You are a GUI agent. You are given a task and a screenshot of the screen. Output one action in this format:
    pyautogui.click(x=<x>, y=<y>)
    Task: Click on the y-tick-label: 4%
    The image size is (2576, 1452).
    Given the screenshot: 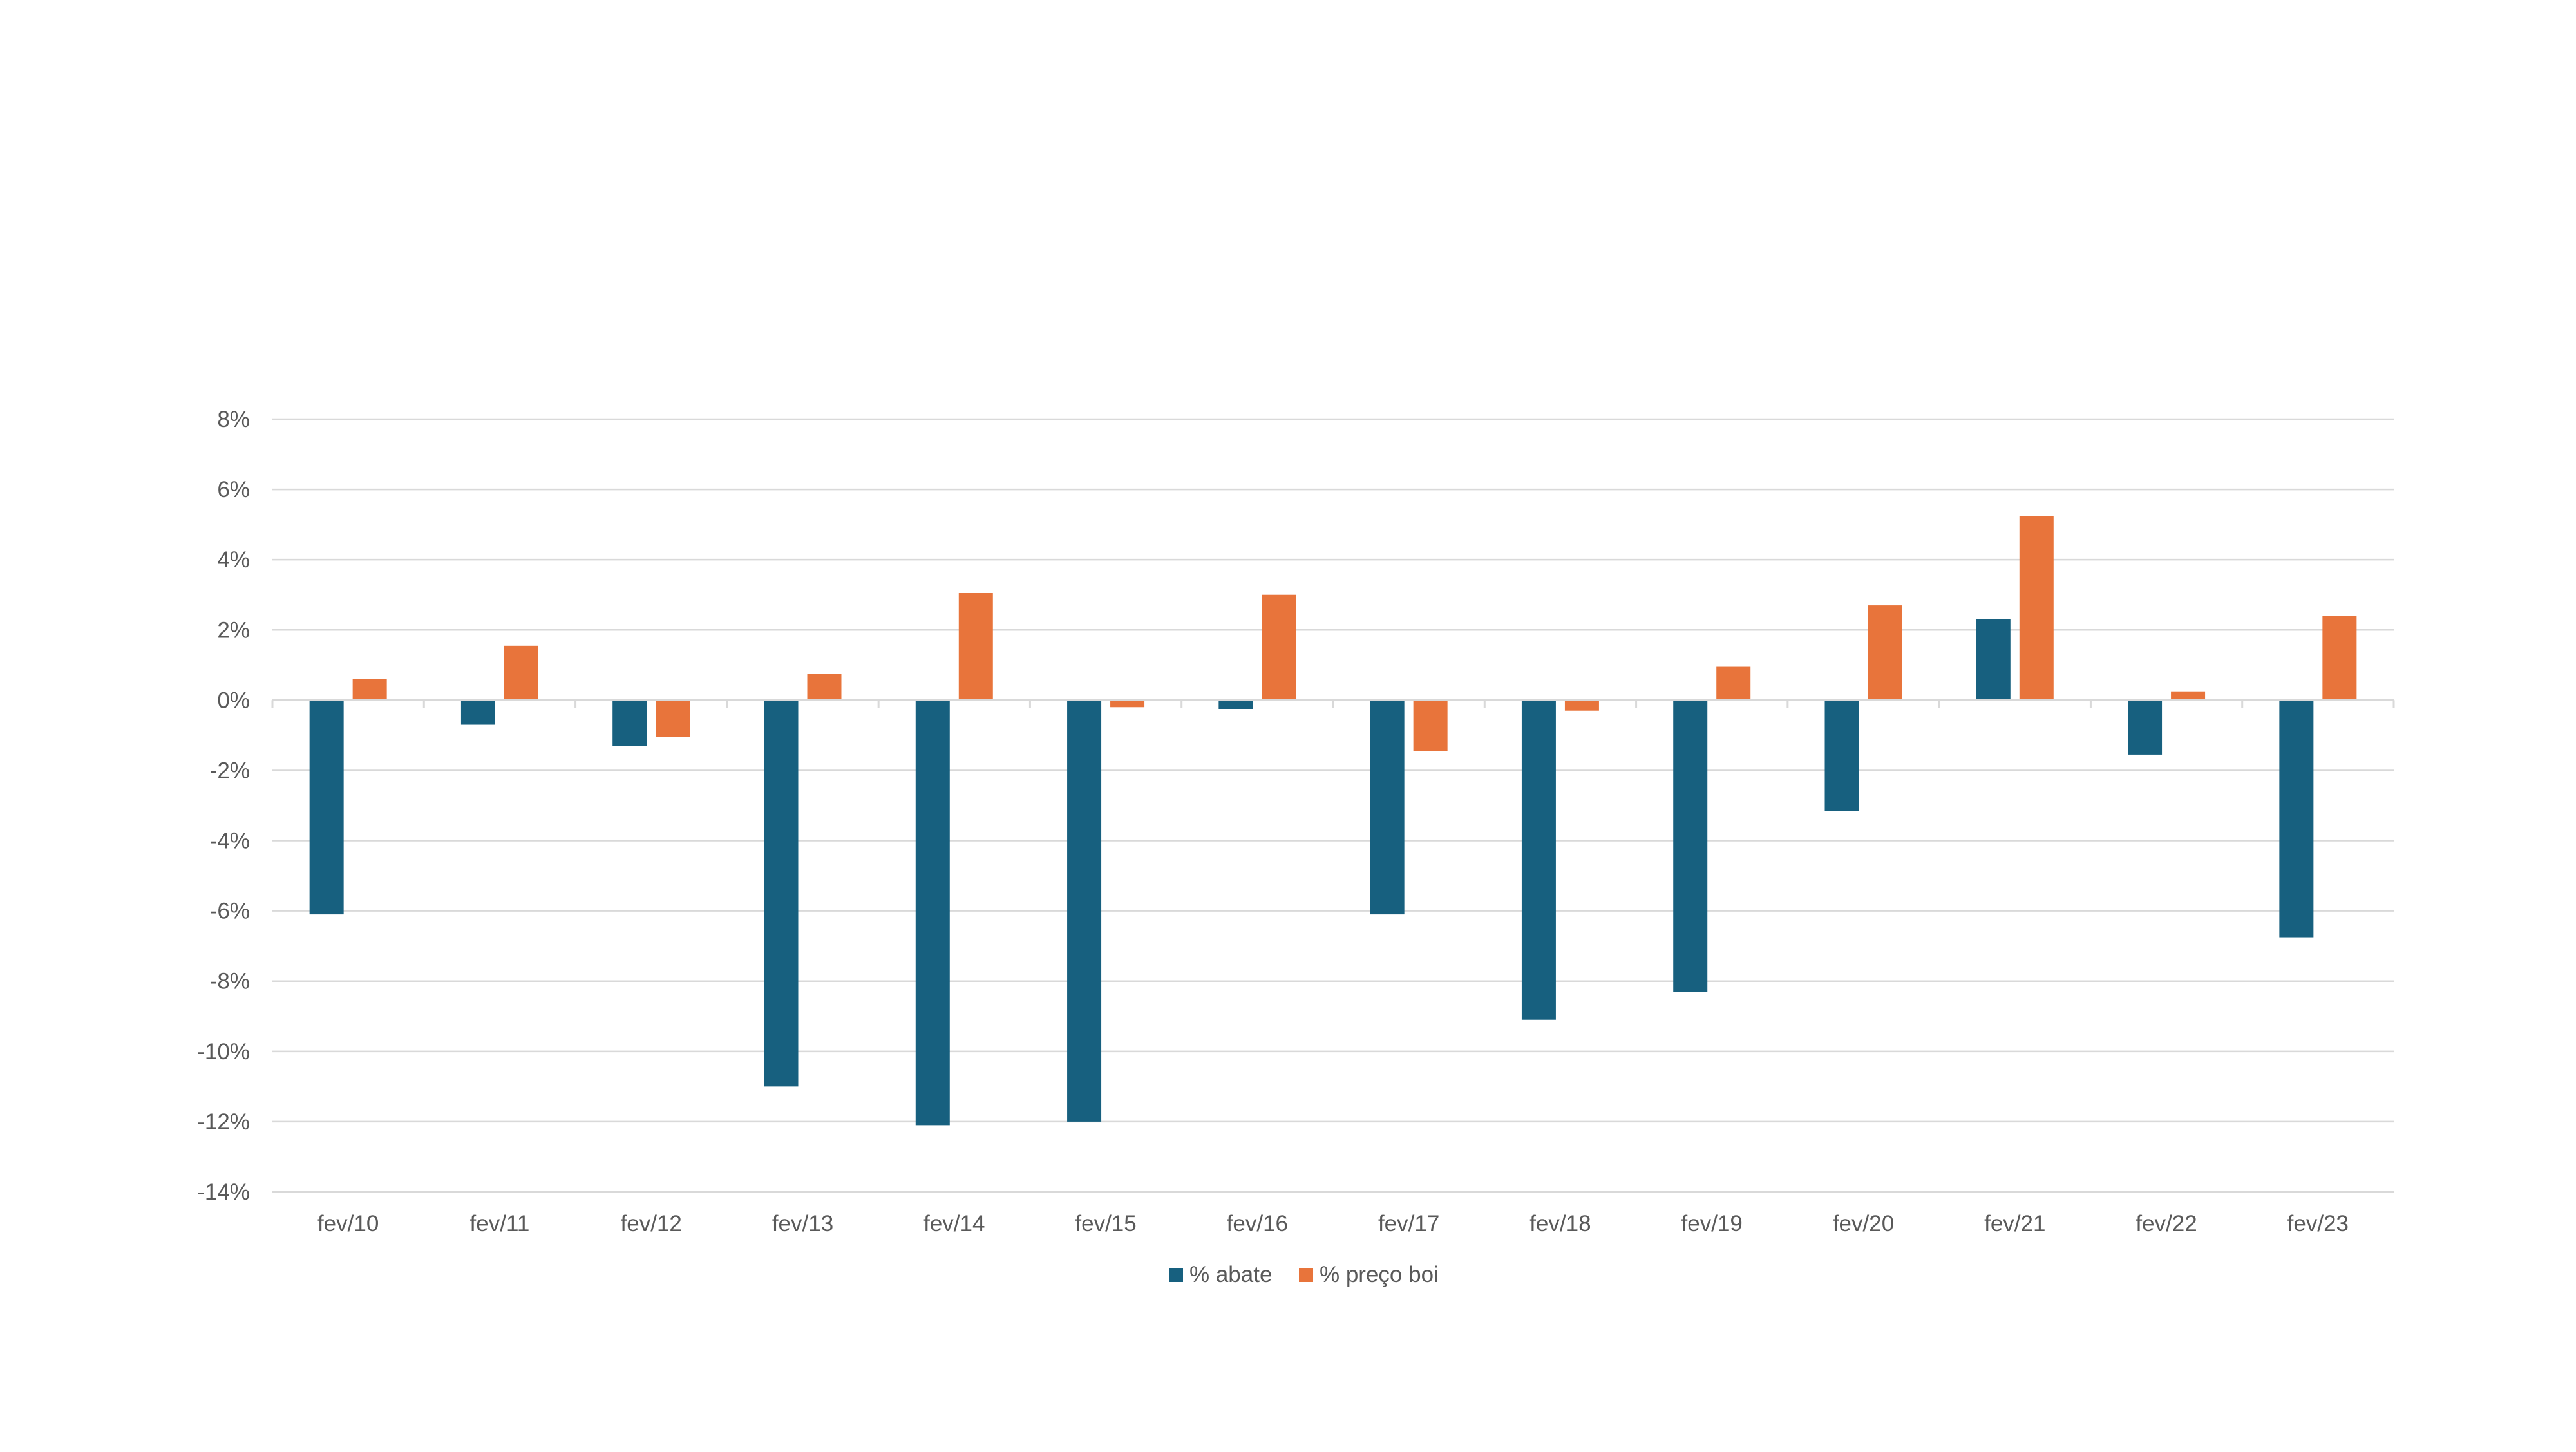 What is the action you would take?
    pyautogui.click(x=233, y=559)
    